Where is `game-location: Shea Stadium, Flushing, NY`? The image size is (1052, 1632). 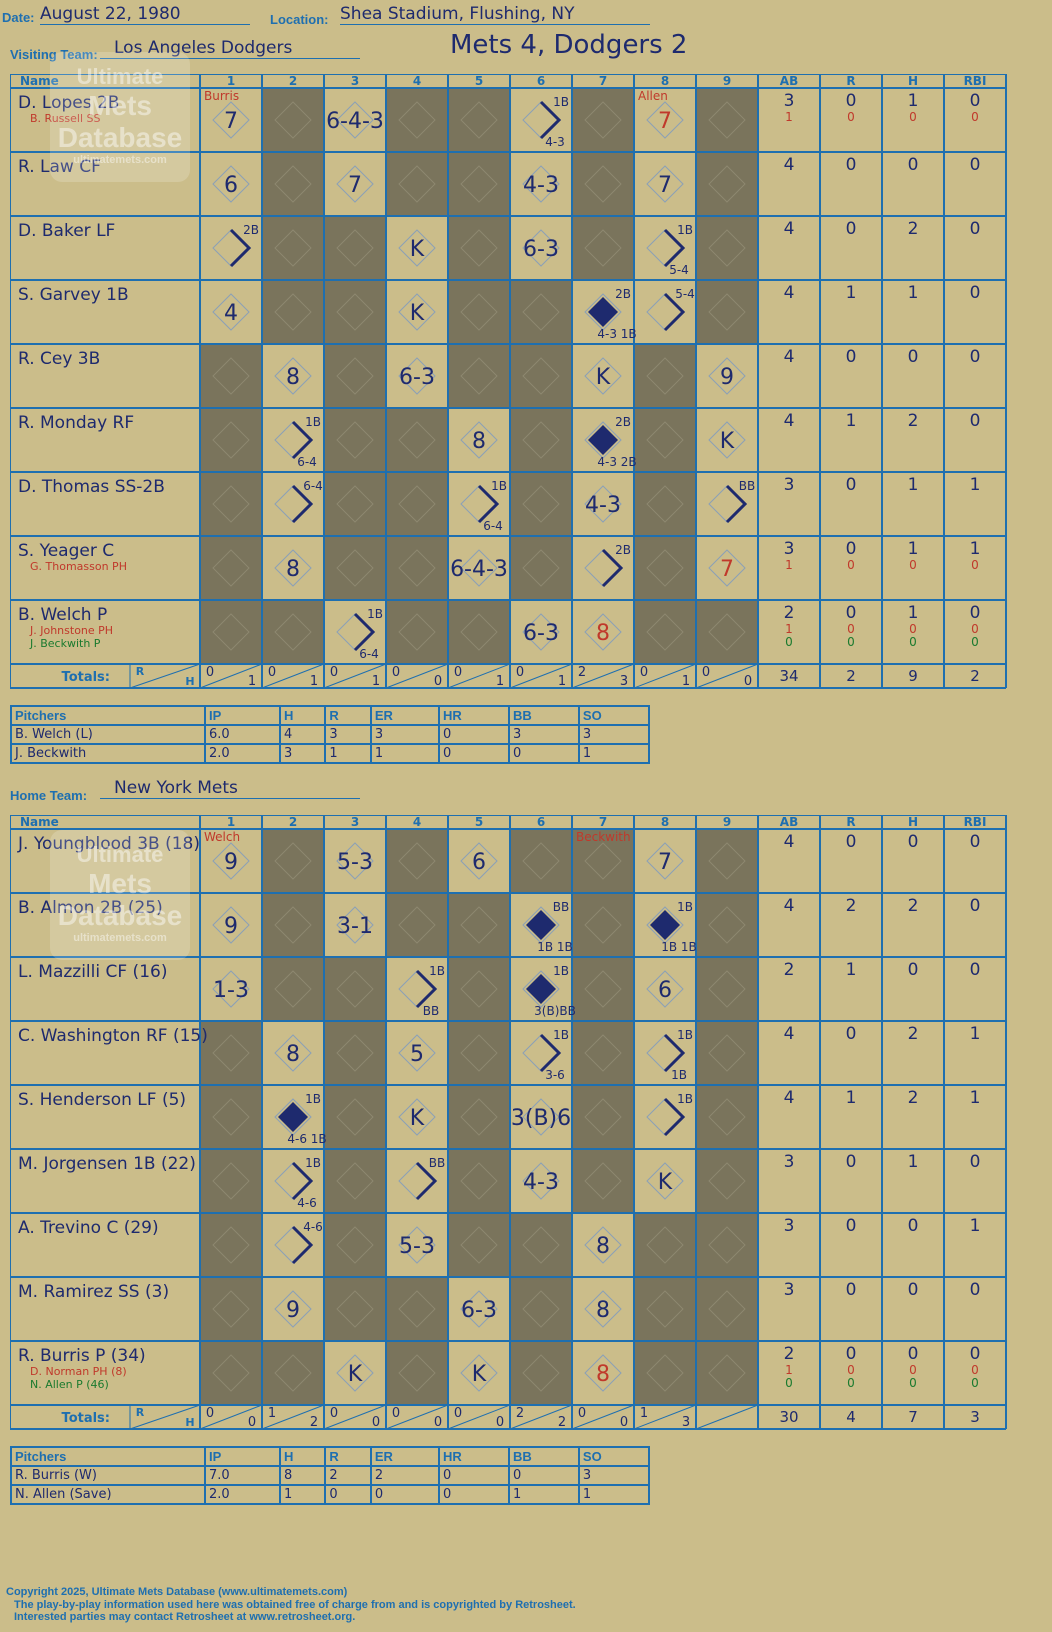 game-location: Shea Stadium, Flushing, NY is located at coordinates (495, 14).